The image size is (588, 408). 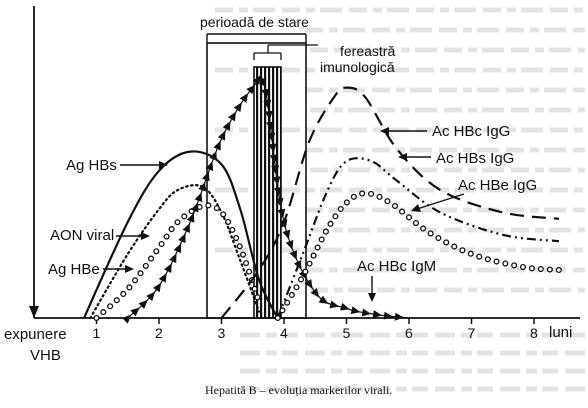 I want to click on x-tick-label: 1, so click(x=97, y=333).